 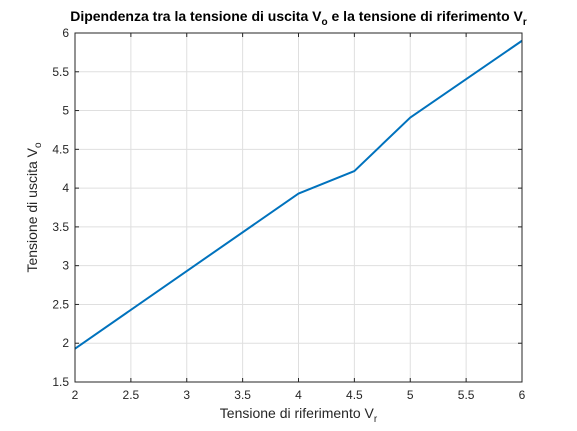 What do you see at coordinates (354, 395) in the screenshot?
I see `x-tick-label: 4.5` at bounding box center [354, 395].